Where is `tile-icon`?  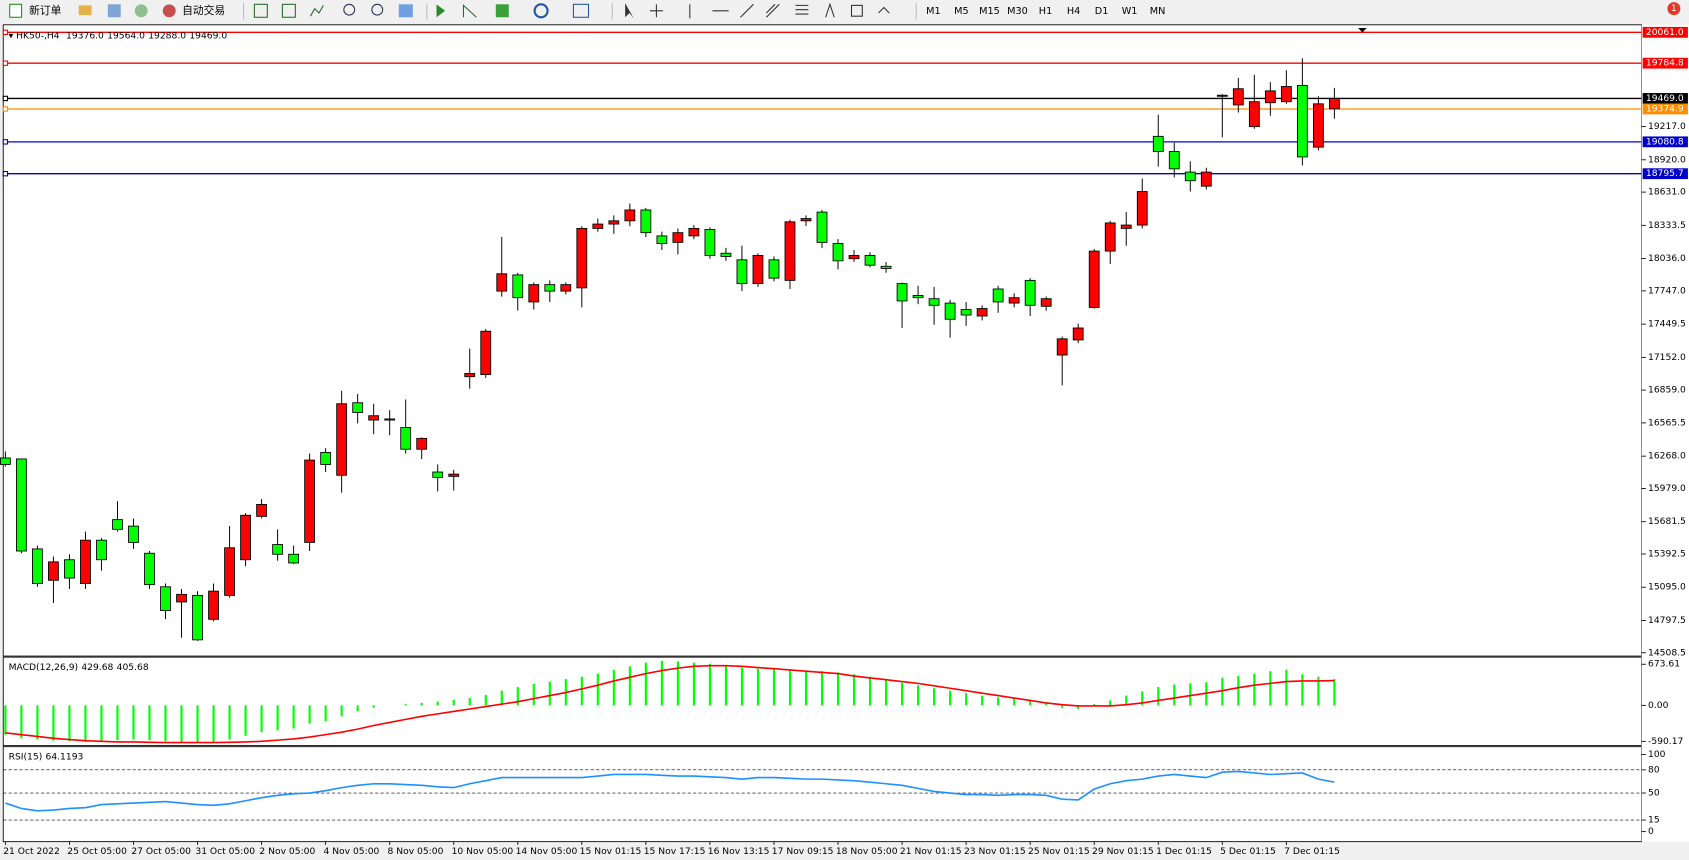
tile-icon is located at coordinates (405, 11).